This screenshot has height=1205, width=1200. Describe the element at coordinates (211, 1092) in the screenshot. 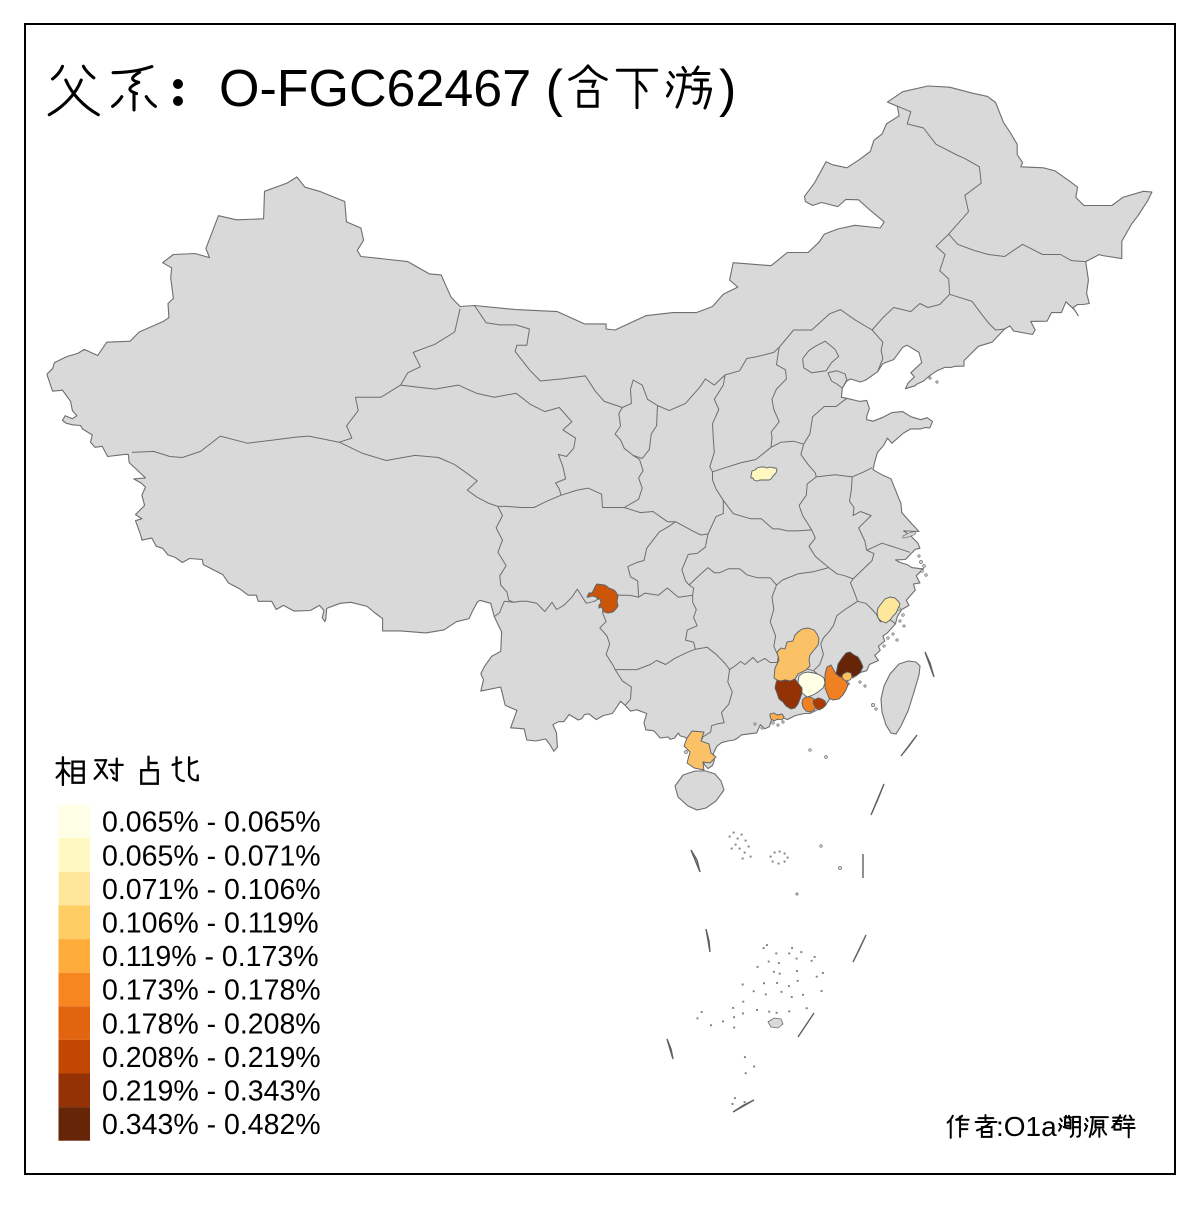

I see `svg-text: 0.219% - 0.343%` at that location.